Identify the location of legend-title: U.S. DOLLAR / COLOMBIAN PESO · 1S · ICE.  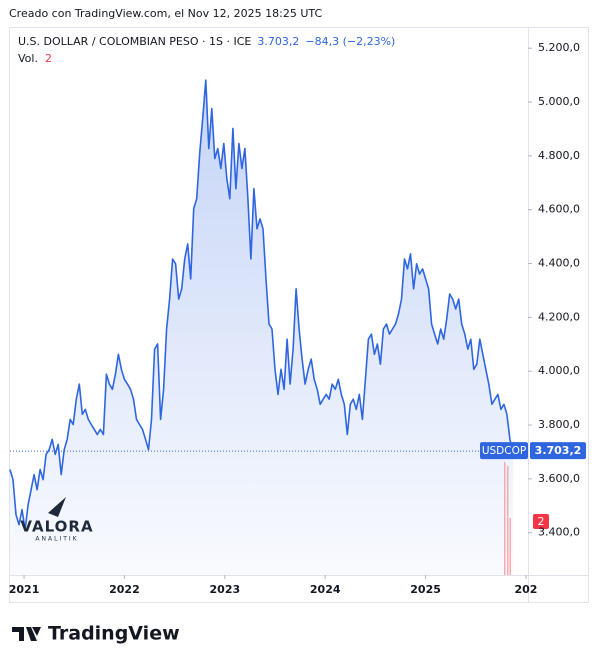
(134, 41).